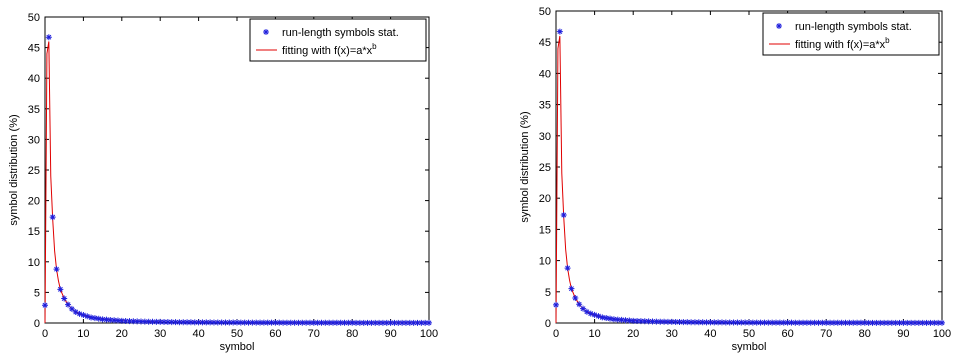  What do you see at coordinates (237, 334) in the screenshot?
I see `x-tick-label: 50` at bounding box center [237, 334].